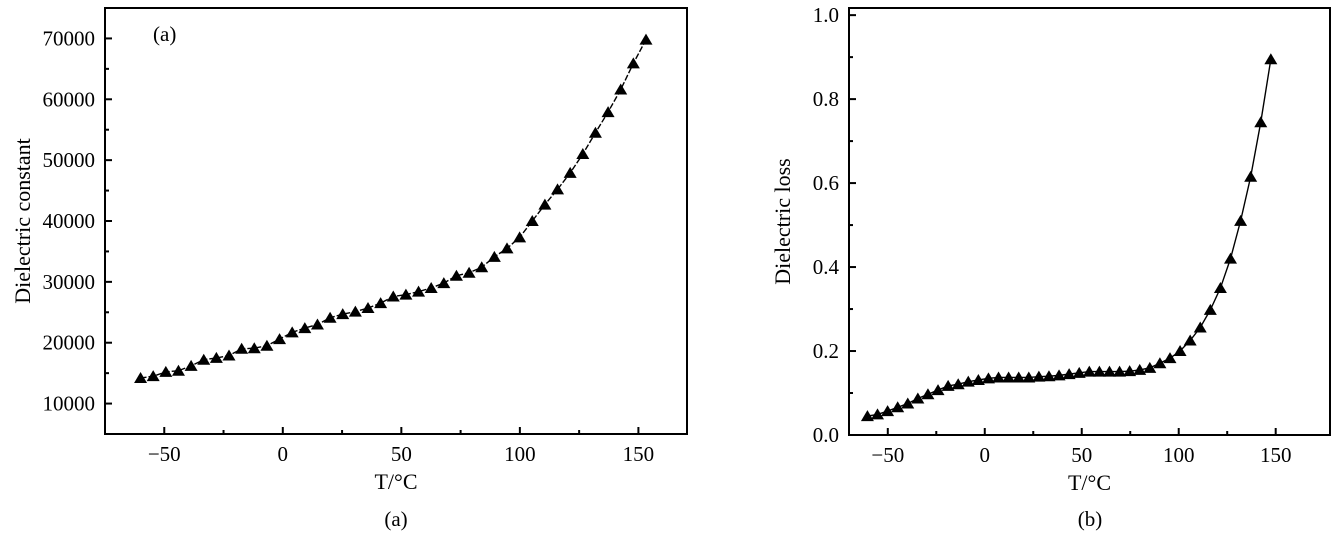 The width and height of the screenshot is (1342, 534). What do you see at coordinates (164, 34) in the screenshot?
I see `panel-label: (a)` at bounding box center [164, 34].